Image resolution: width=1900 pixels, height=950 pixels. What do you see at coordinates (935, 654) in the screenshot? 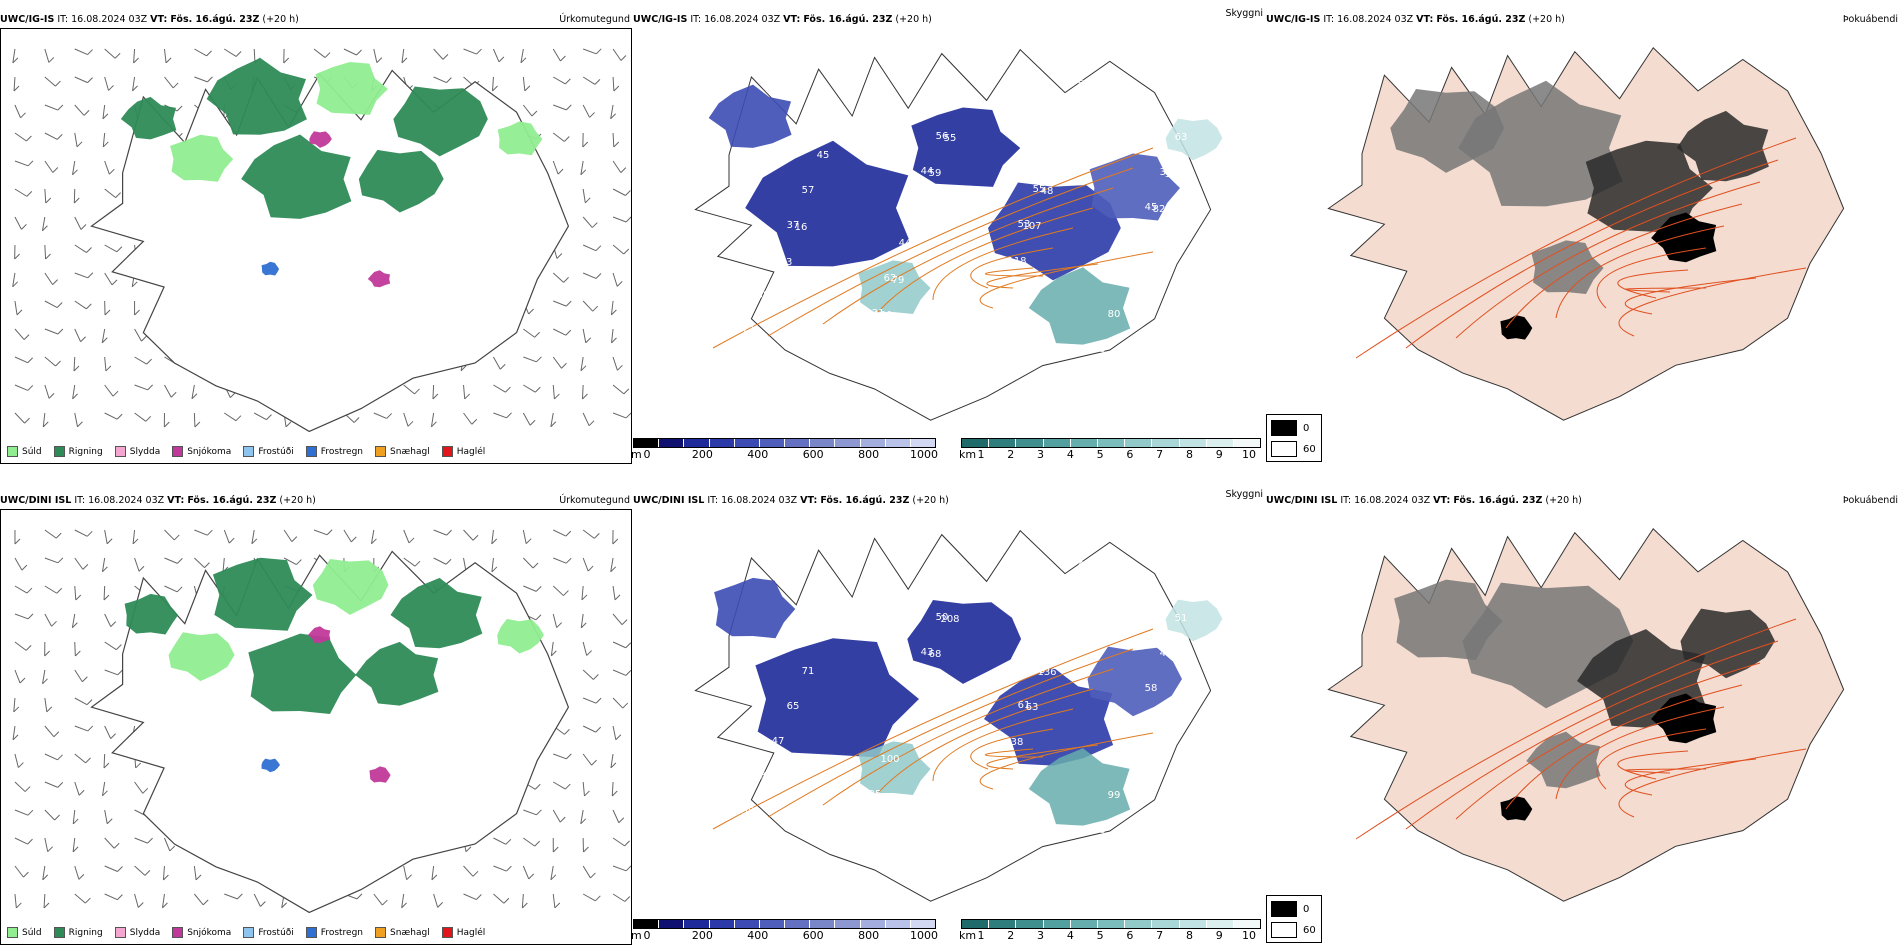
I see `visibility-value-label: 68` at bounding box center [935, 654].